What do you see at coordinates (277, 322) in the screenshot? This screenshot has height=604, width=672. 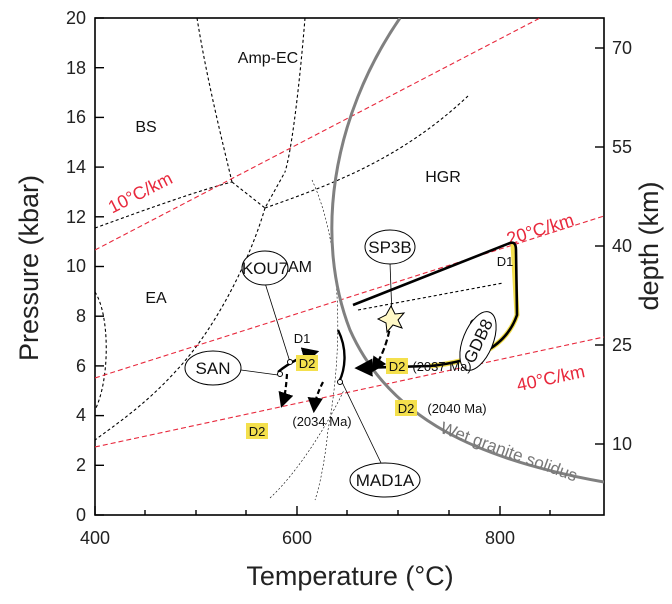 I see `leader-kou7` at bounding box center [277, 322].